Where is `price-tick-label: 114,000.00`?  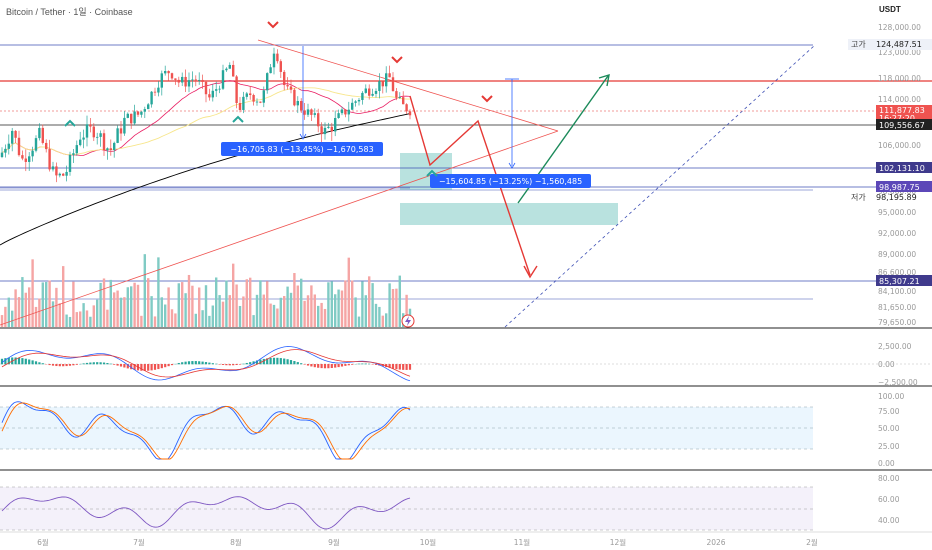
price-tick-label: 114,000.00 is located at coordinates (899, 99).